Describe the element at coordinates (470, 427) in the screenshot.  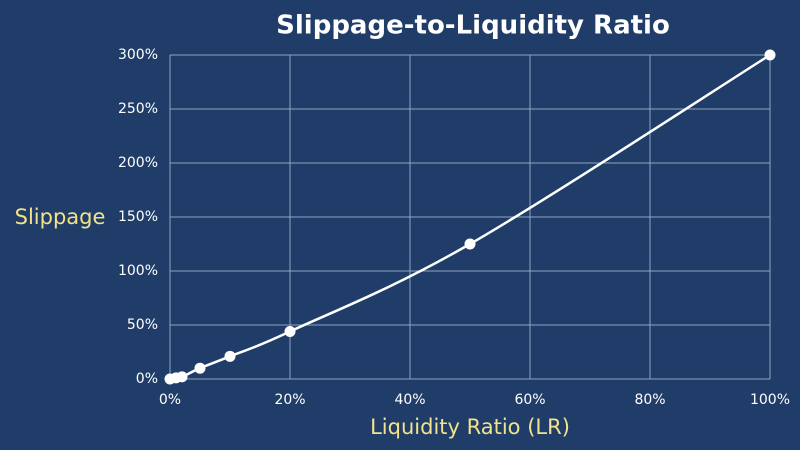
I see `x-axis-title: Liquidity Ratio (LR)` at that location.